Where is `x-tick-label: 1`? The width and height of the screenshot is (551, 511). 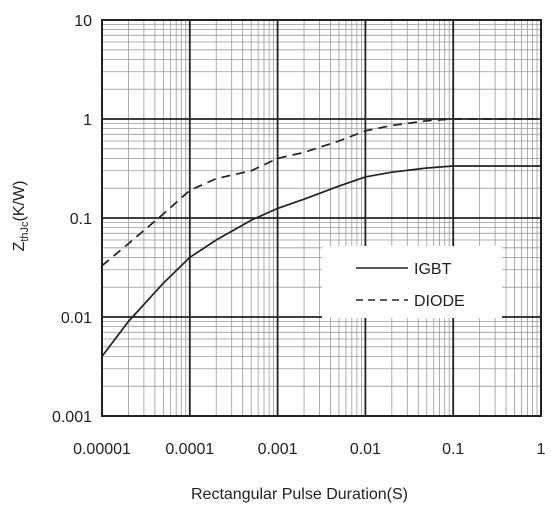
x-tick-label: 1 is located at coordinates (541, 449).